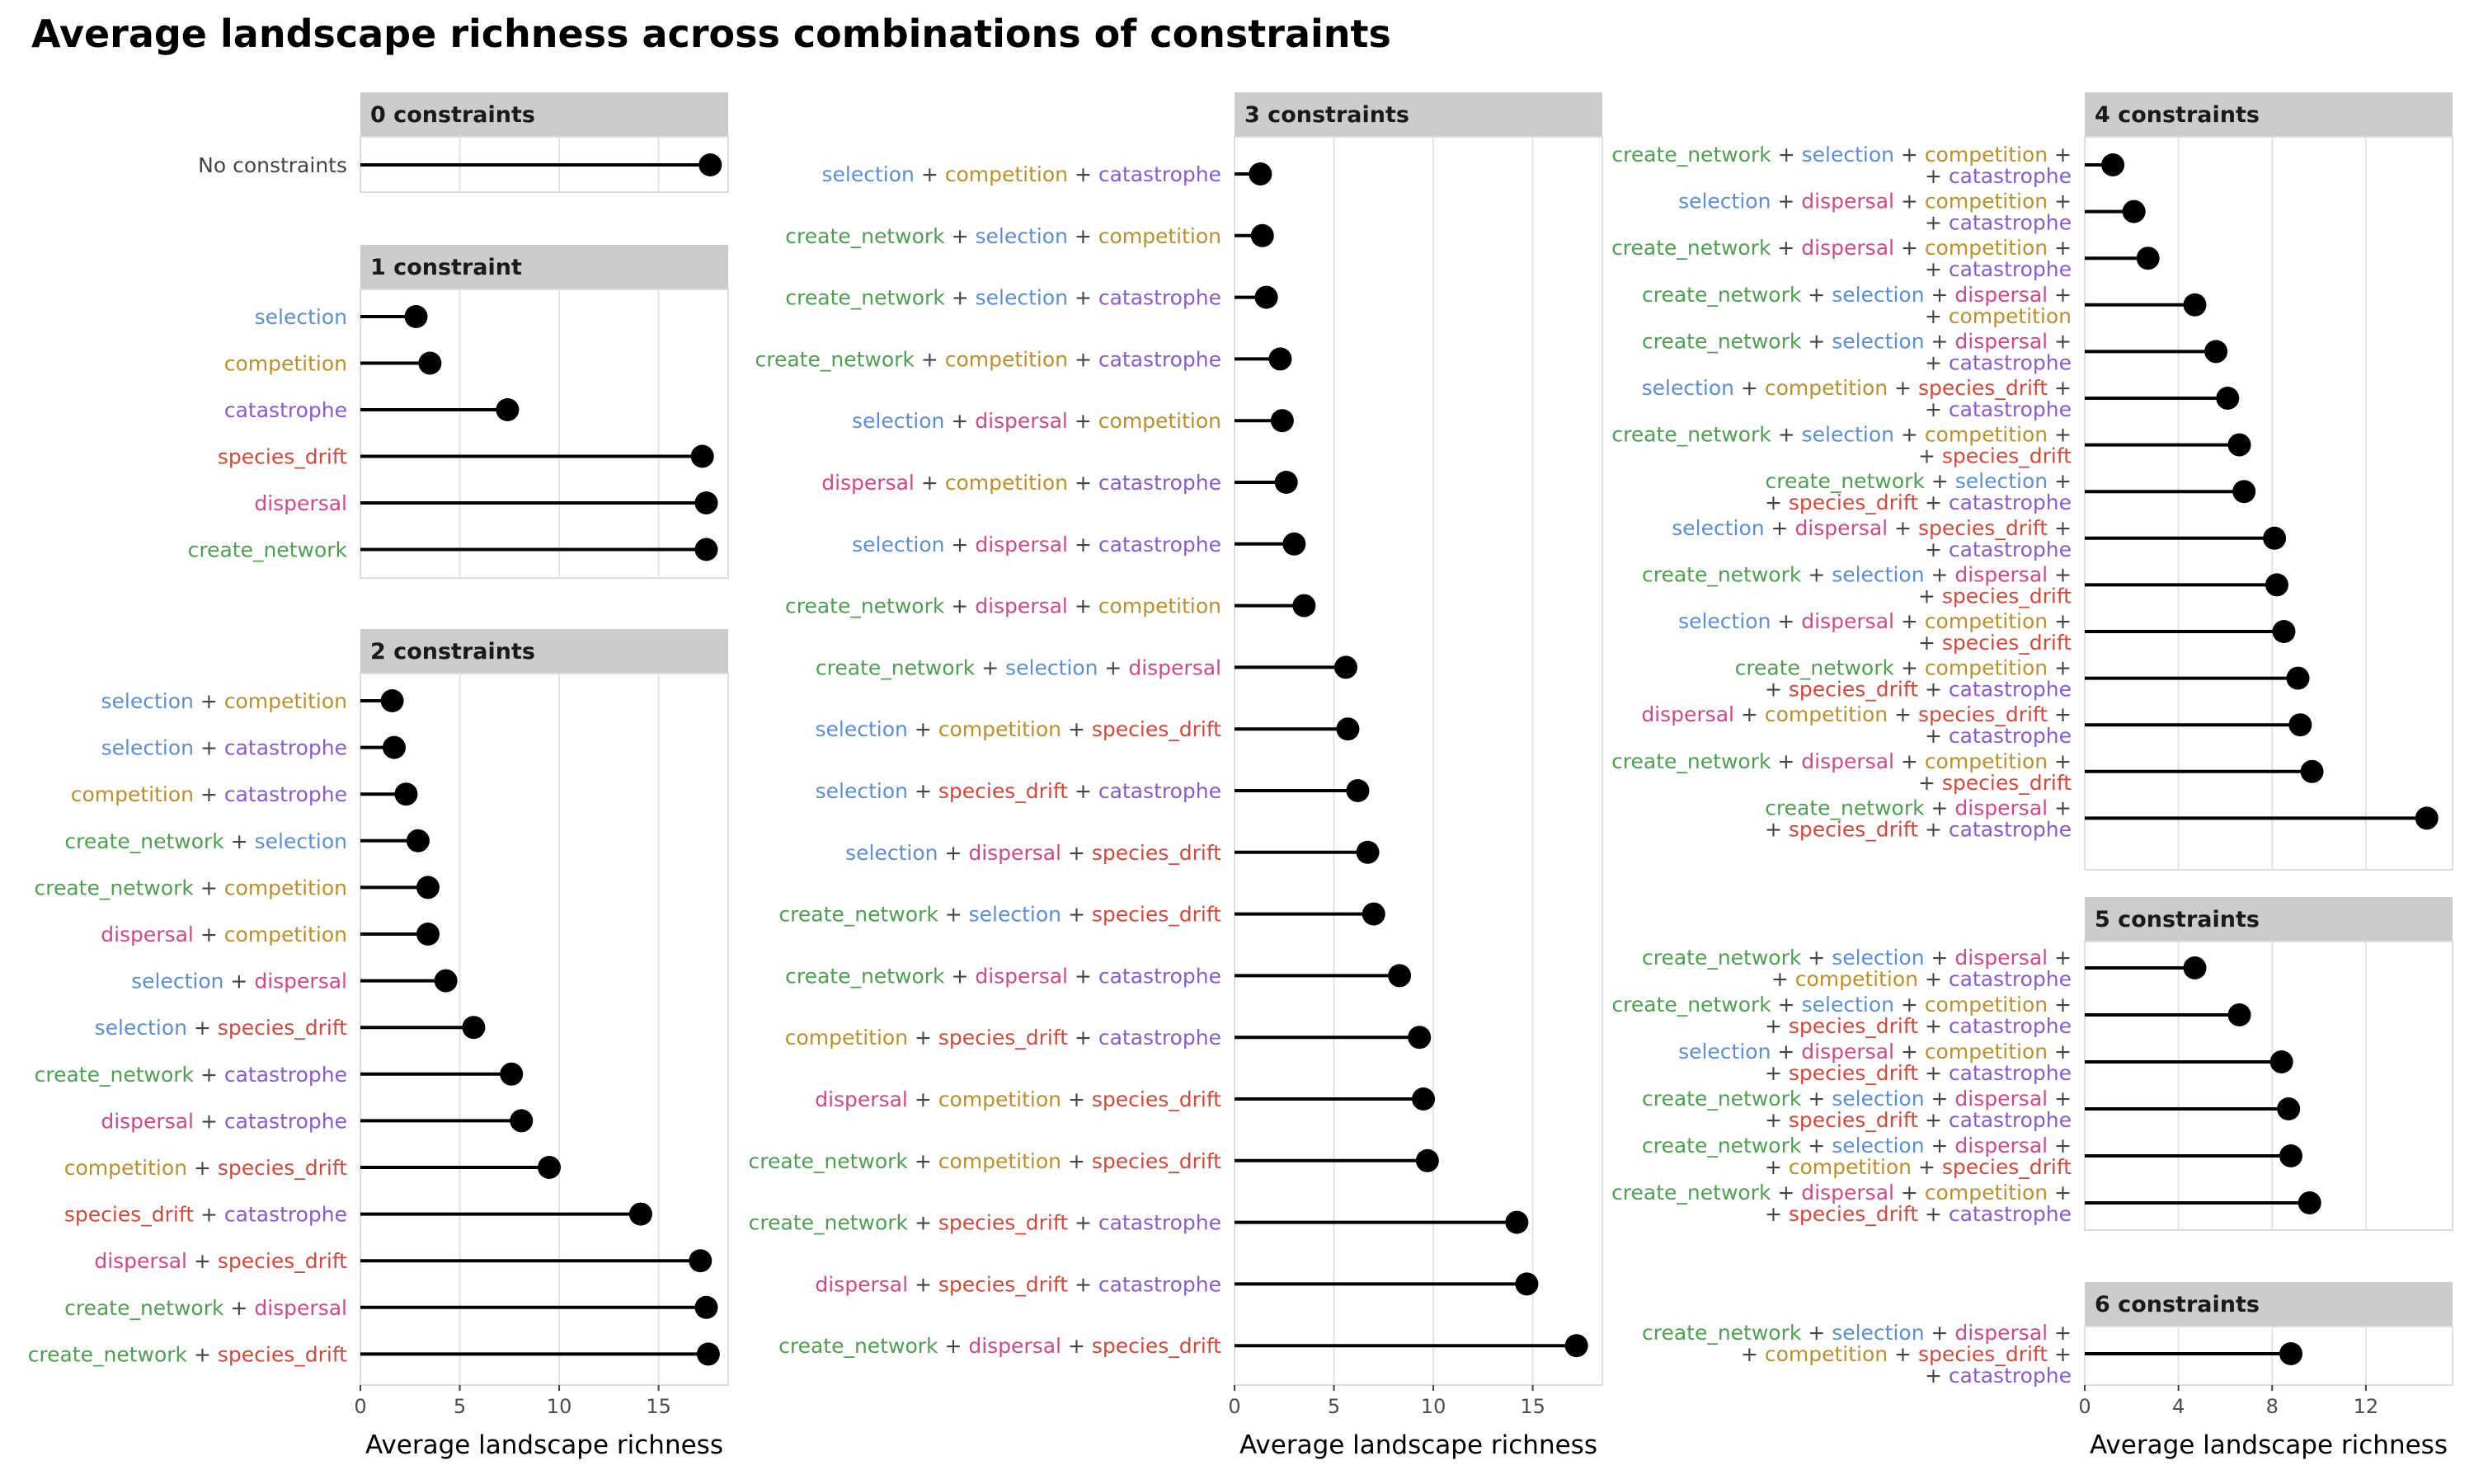 The width and height of the screenshot is (2474, 1484). Describe the element at coordinates (268, 550) in the screenshot. I see `category-label: create_network` at that location.